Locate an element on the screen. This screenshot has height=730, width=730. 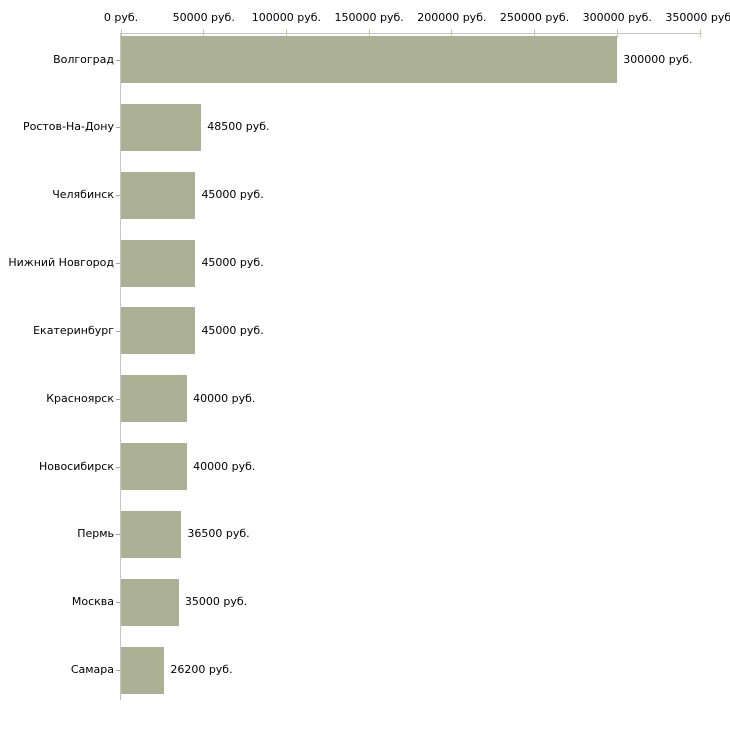
x-axis-tick-label: 350000 руб. is located at coordinates (697, 17).